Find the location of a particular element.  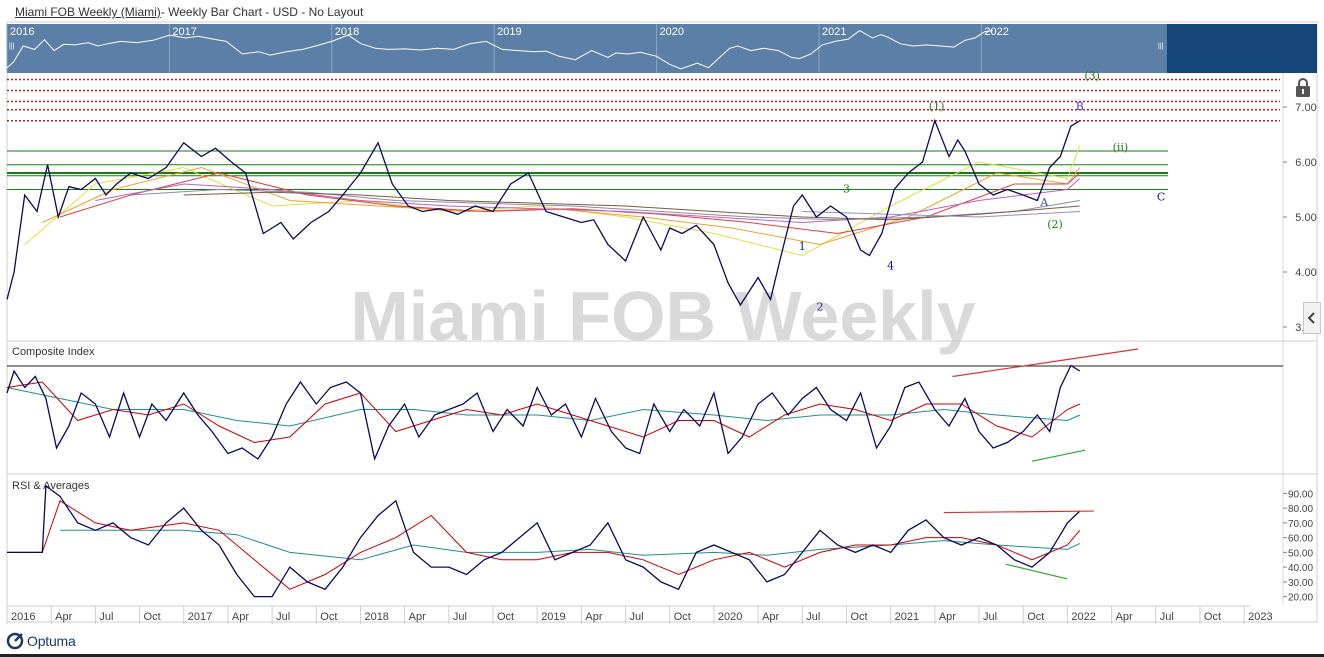

optuma-logo: Optuma is located at coordinates (41, 641).